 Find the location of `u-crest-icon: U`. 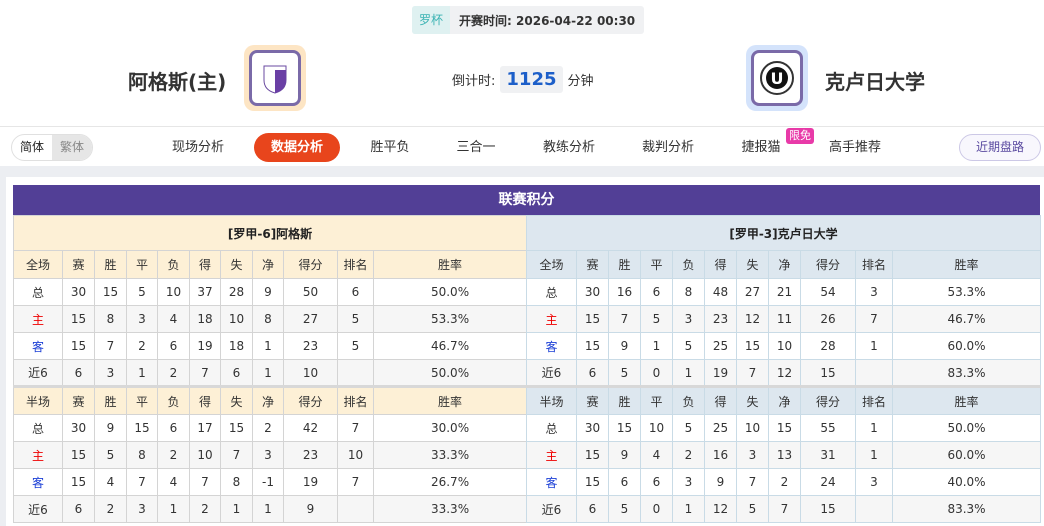

u-crest-icon: U is located at coordinates (777, 78).